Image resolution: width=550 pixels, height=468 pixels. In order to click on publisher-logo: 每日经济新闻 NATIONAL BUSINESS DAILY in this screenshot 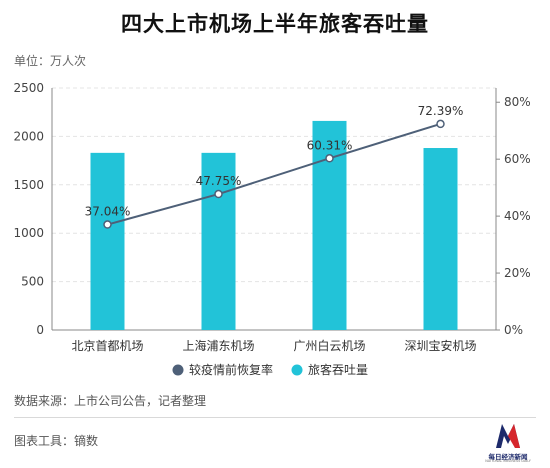, I will do `click(508, 442)`.